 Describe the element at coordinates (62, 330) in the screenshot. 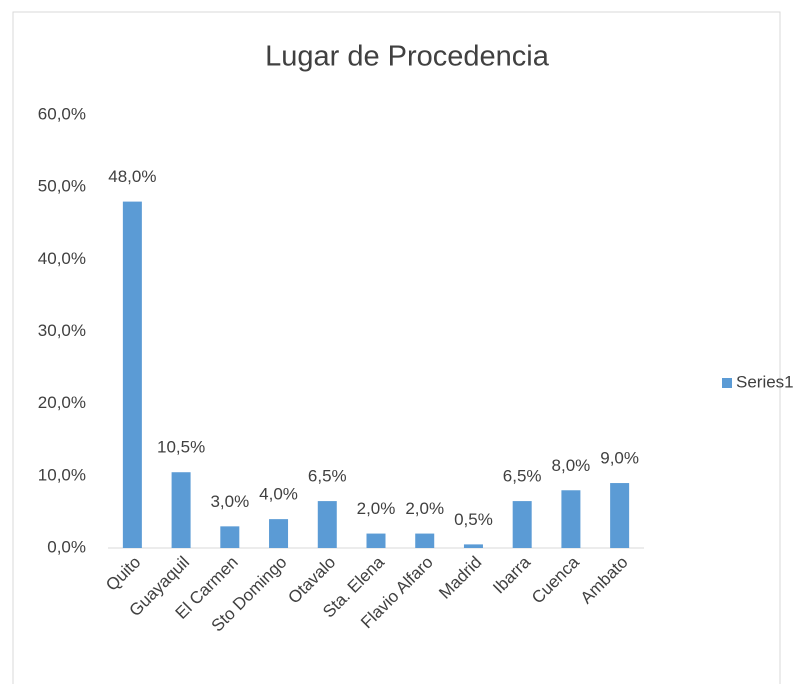

I see `y-tick-label: 30,0%` at that location.